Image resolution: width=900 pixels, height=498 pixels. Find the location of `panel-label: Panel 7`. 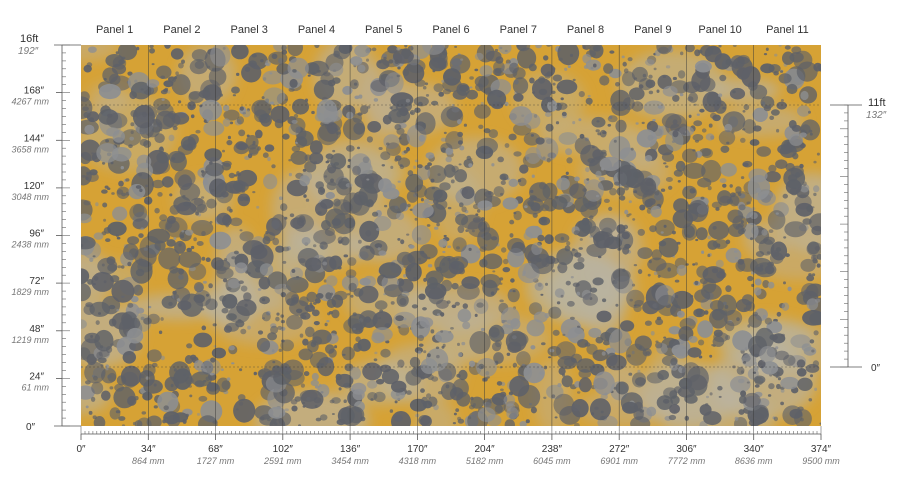

panel-label: Panel 7 is located at coordinates (518, 30).